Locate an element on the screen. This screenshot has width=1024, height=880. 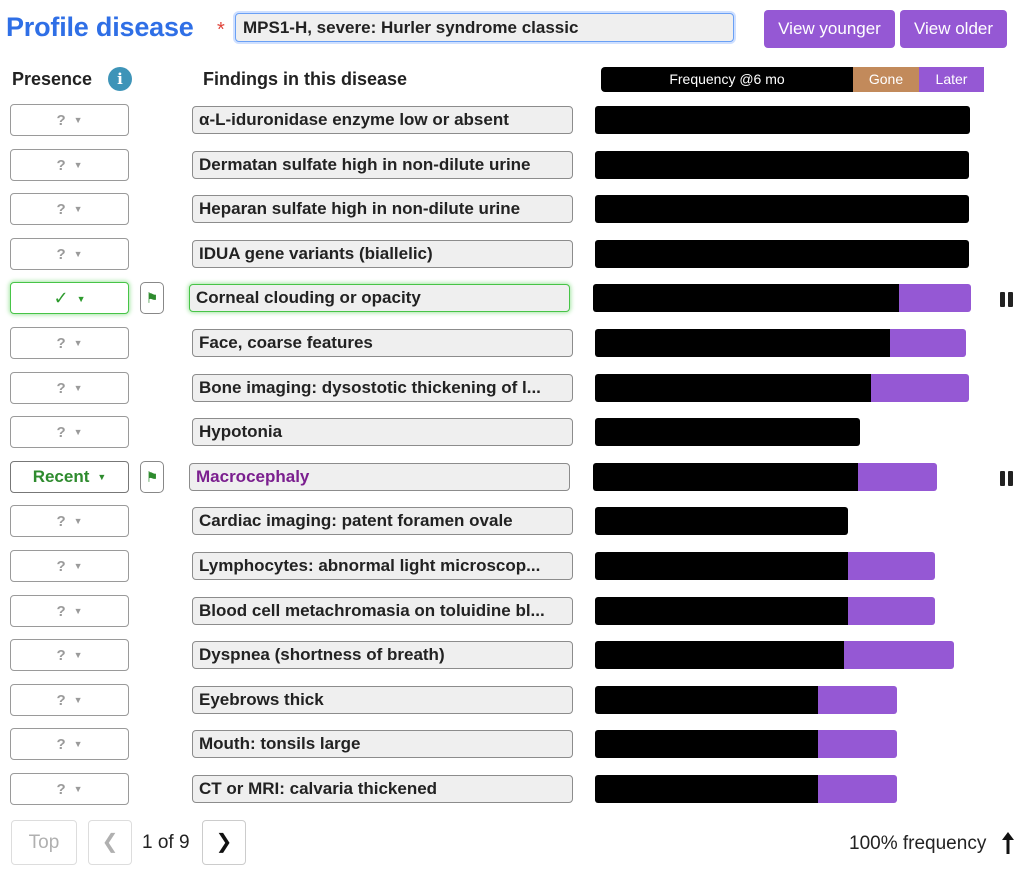
finding-label: CT or MRI: calvaria thickened is located at coordinates (382, 789).